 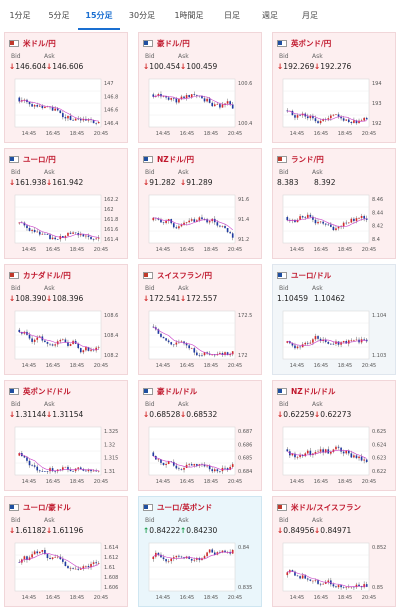 What do you see at coordinates (335, 572) in the screenshot?
I see `mini-candlestick-chart: 0.852 0.85 14:45 16:45 18:45 20:45` at bounding box center [335, 572].